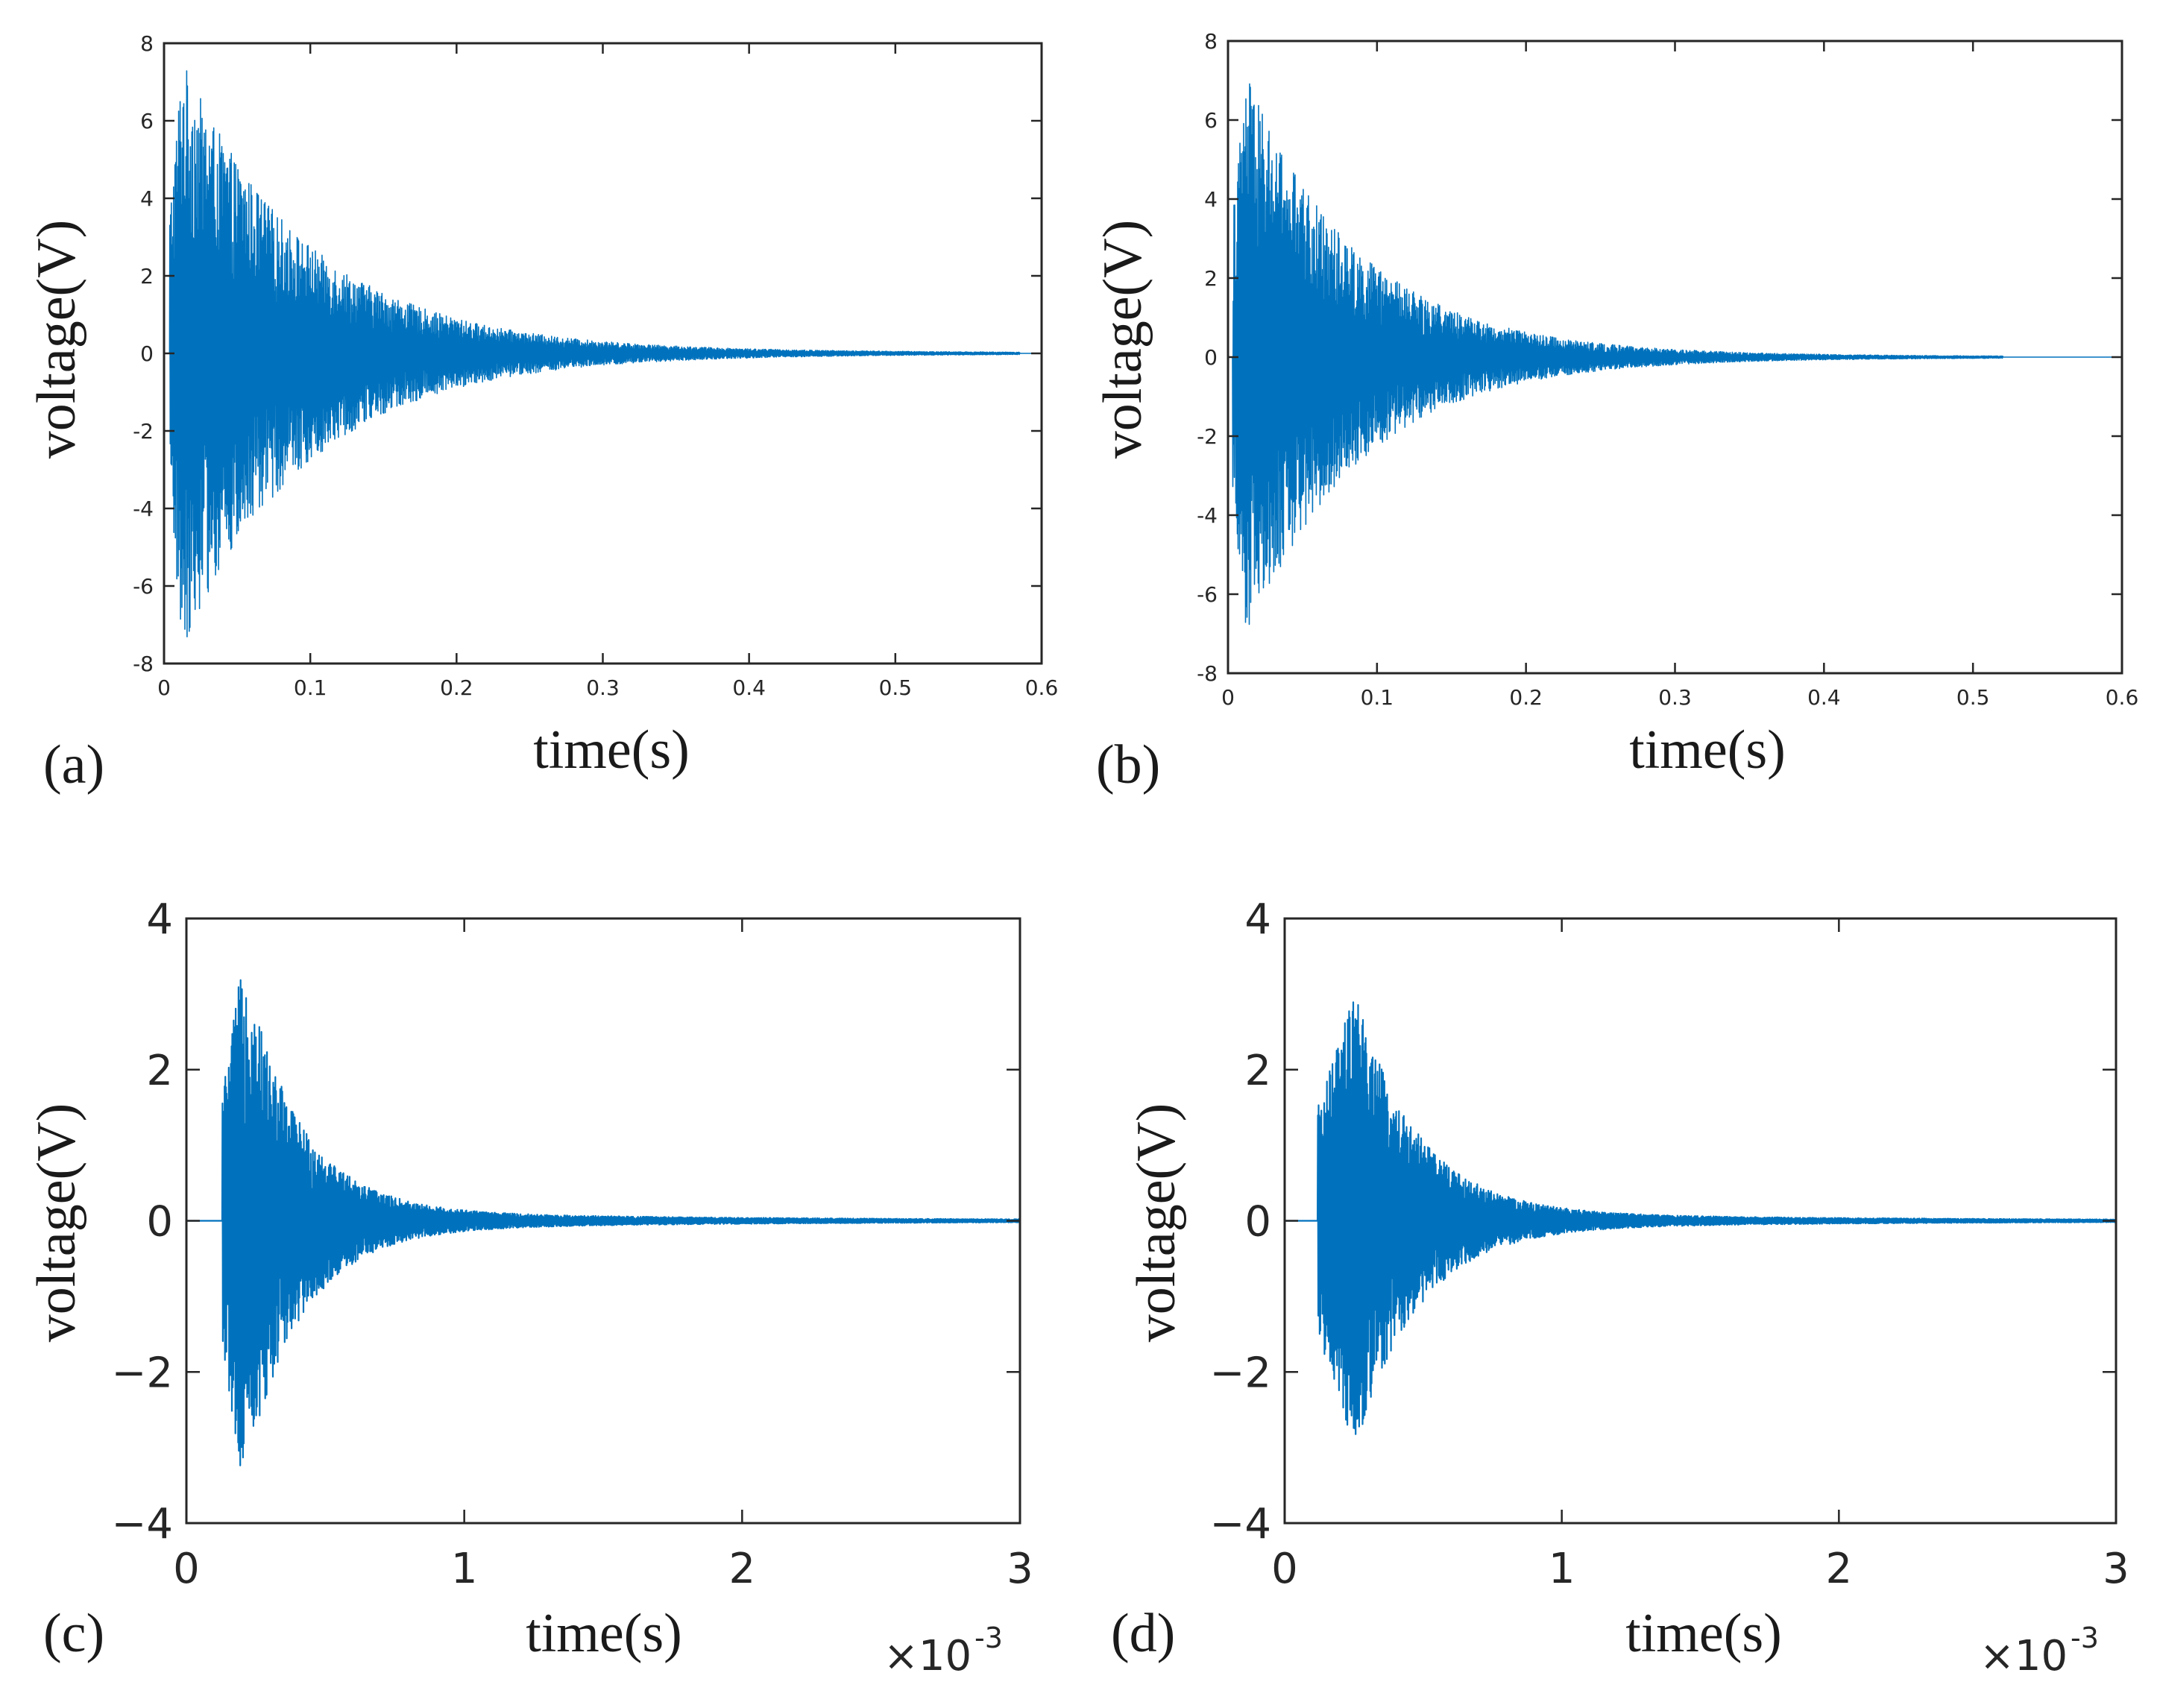 This screenshot has height=1708, width=2160. What do you see at coordinates (1128, 764) in the screenshot?
I see `panel-label: (b)` at bounding box center [1128, 764].